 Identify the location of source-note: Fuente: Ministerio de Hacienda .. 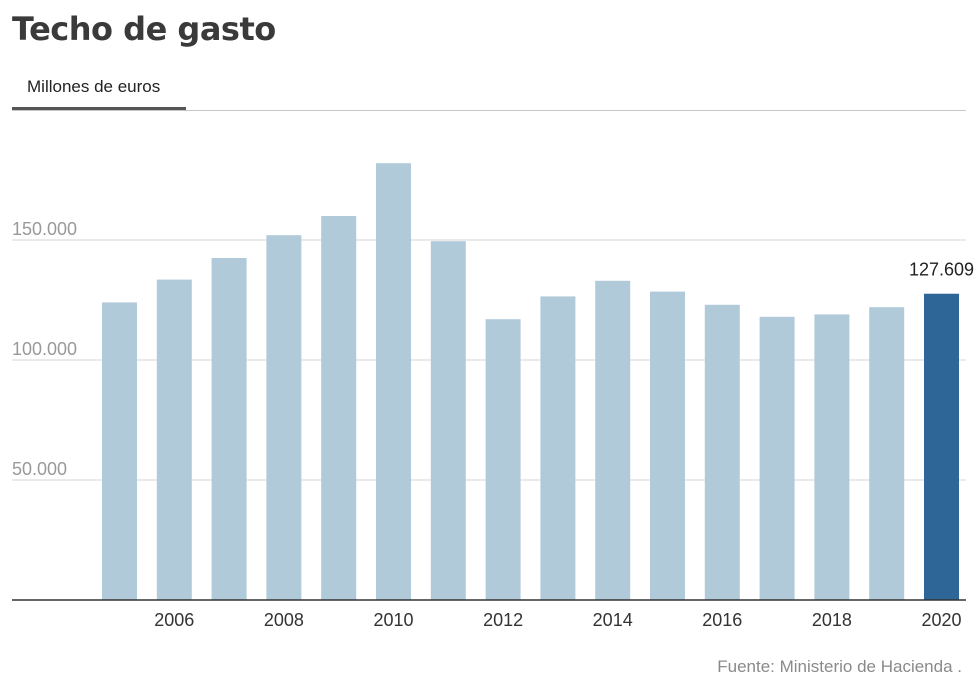
(839, 666).